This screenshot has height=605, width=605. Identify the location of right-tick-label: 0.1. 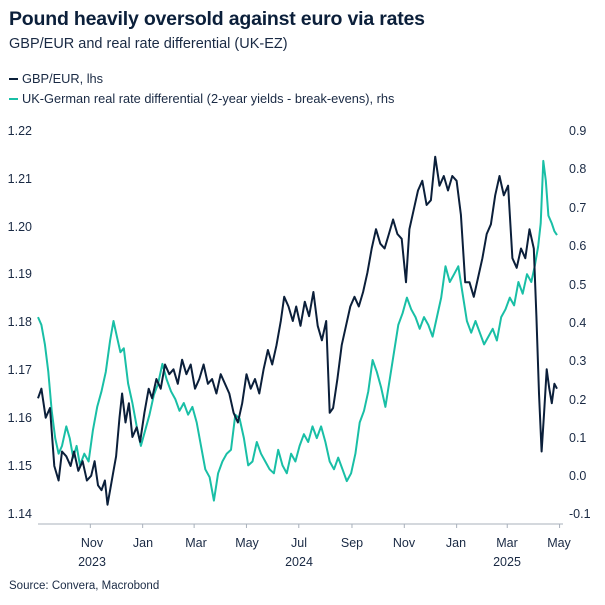
(577, 438).